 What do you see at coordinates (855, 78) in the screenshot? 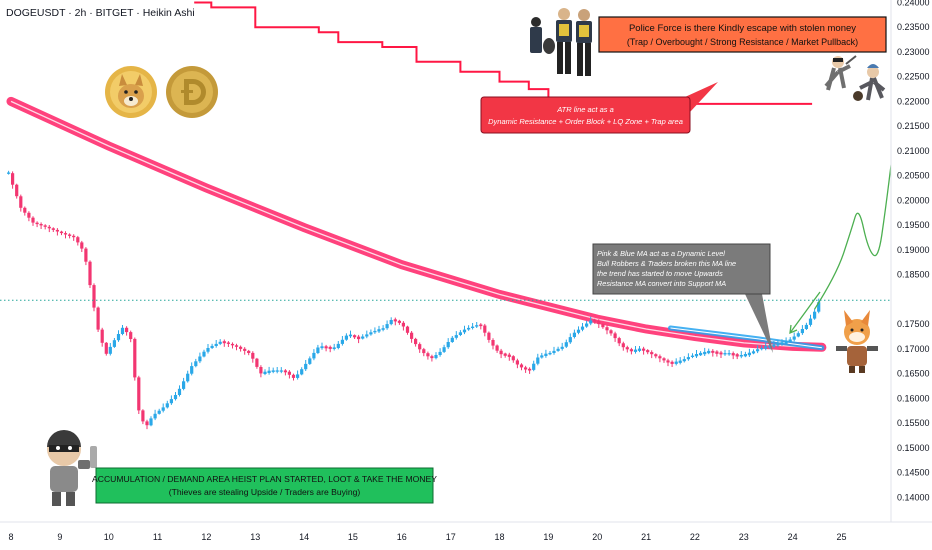
I see `running-thieves-icon` at bounding box center [855, 78].